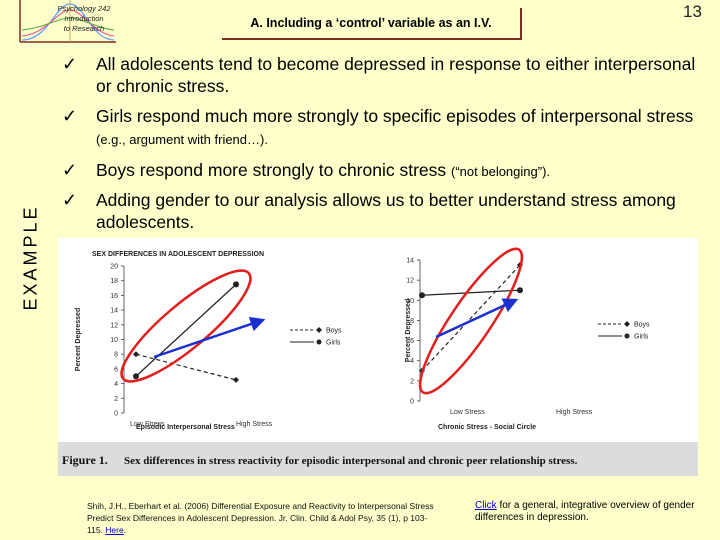 This screenshot has height=540, width=720. I want to click on y-tick-label: 20, so click(114, 267).